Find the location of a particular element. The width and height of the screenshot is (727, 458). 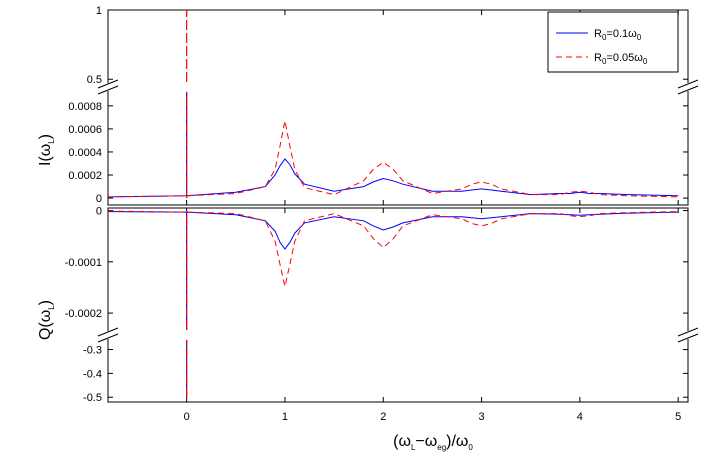

y-axis-title-q: Q(ωL) is located at coordinates (46, 320).